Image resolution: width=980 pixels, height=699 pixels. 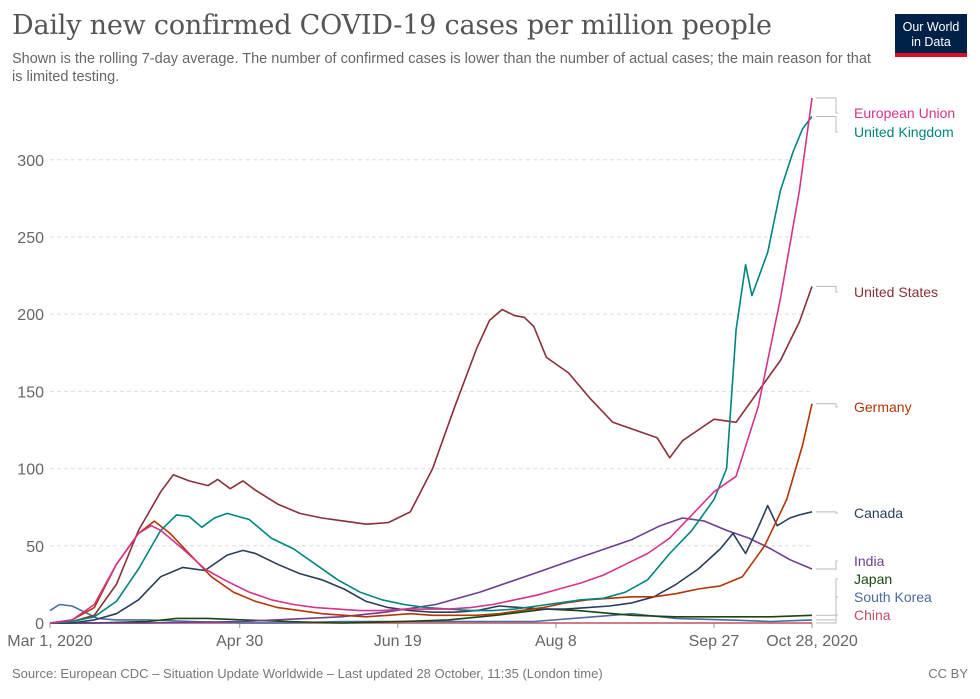 What do you see at coordinates (948, 673) in the screenshot?
I see `license-link: CC BY` at bounding box center [948, 673].